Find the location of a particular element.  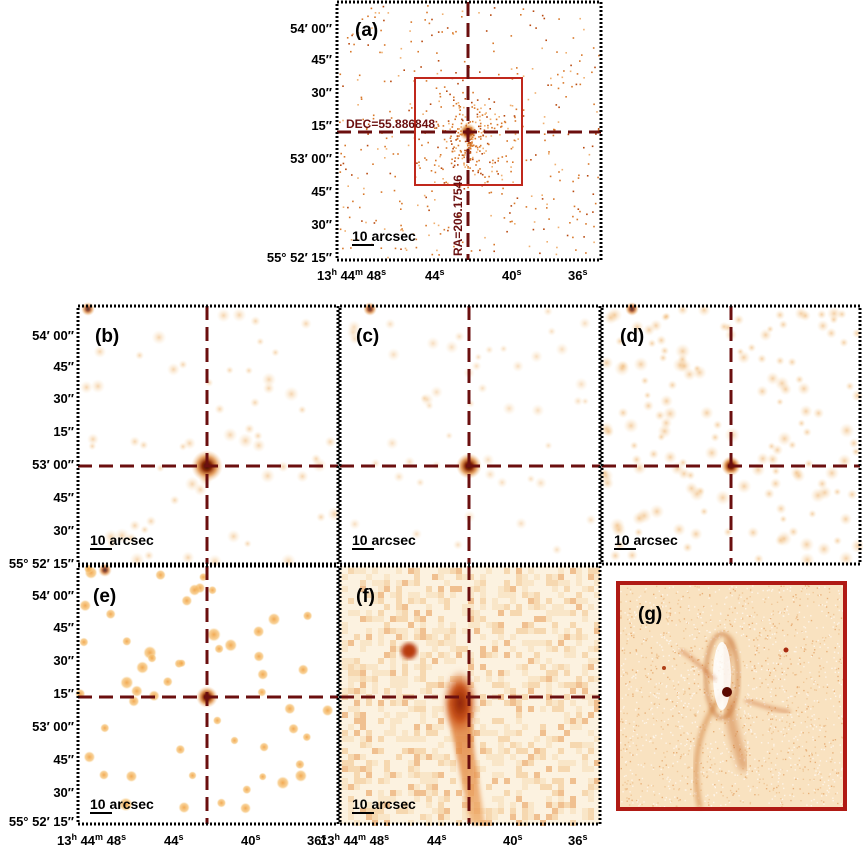

panel-d-scalebar-label: 10 arcsec is located at coordinates (646, 540).